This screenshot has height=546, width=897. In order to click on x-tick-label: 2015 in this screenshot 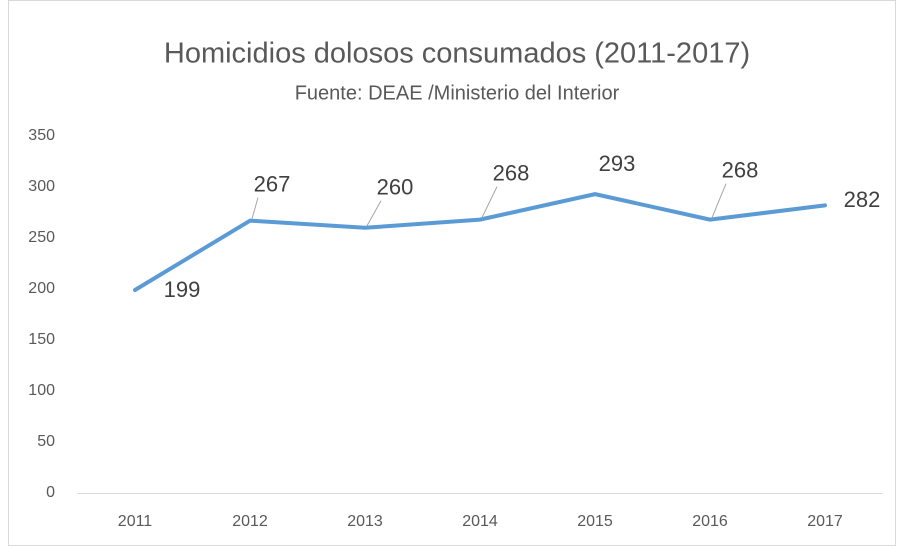, I will do `click(595, 521)`.